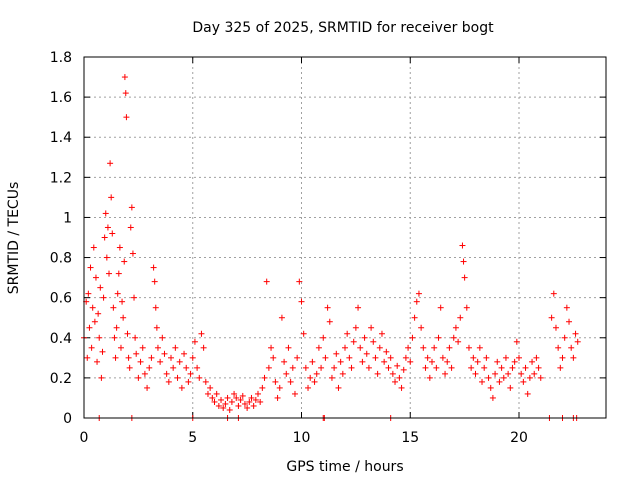 This screenshot has height=480, width=640. What do you see at coordinates (410, 438) in the screenshot?
I see `x-tick-label: 15` at bounding box center [410, 438].